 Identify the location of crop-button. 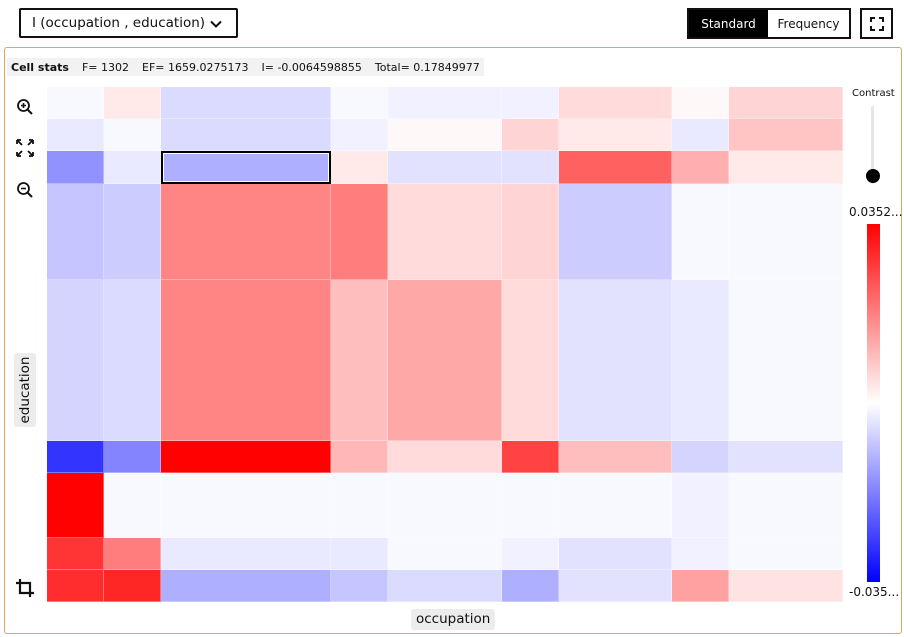
(25, 588).